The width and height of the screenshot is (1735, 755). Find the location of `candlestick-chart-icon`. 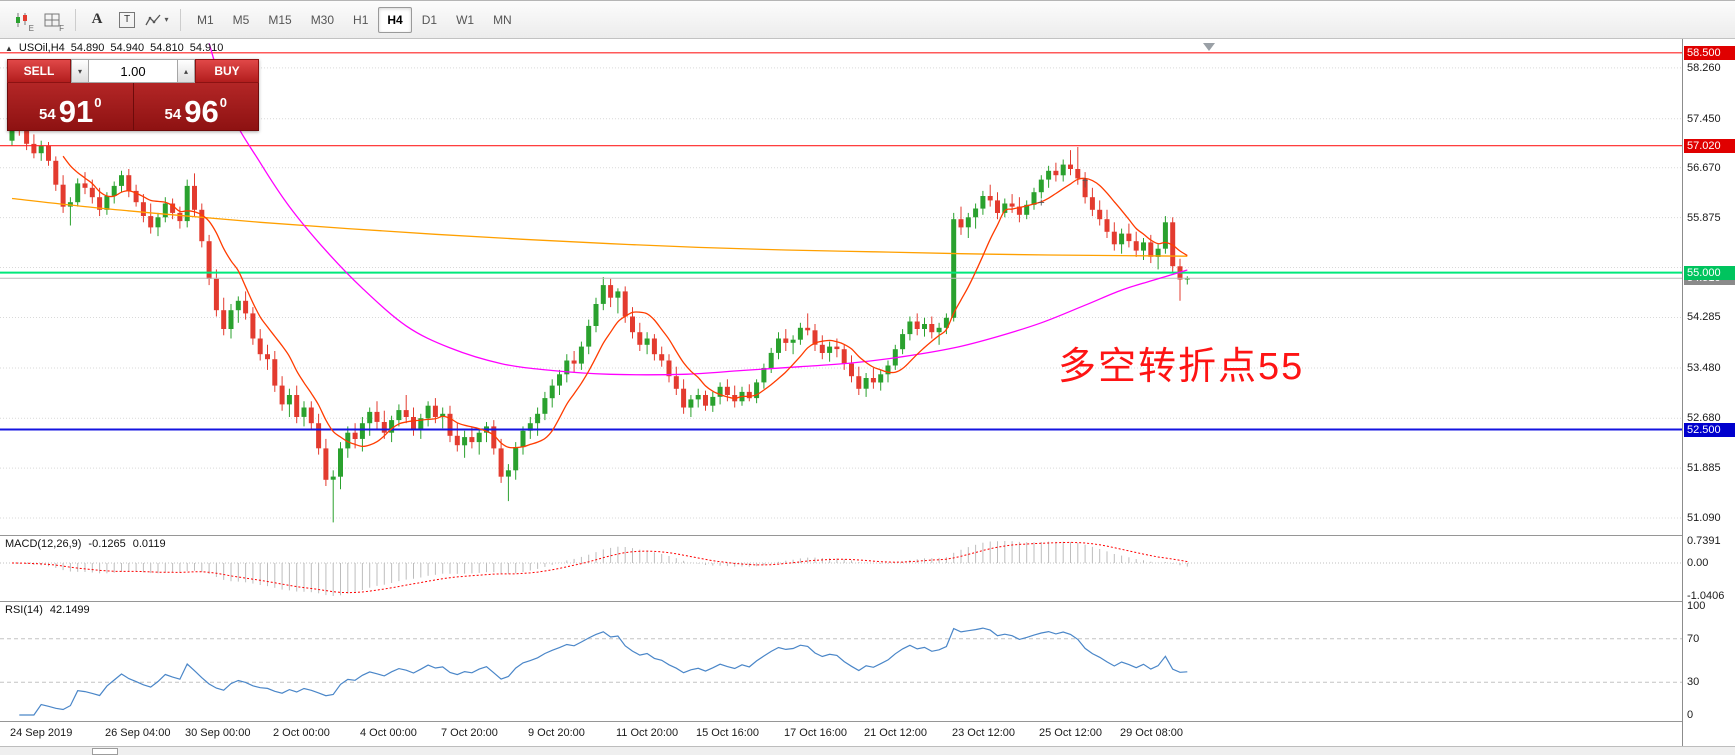

candlestick-chart-icon is located at coordinates (21, 19).